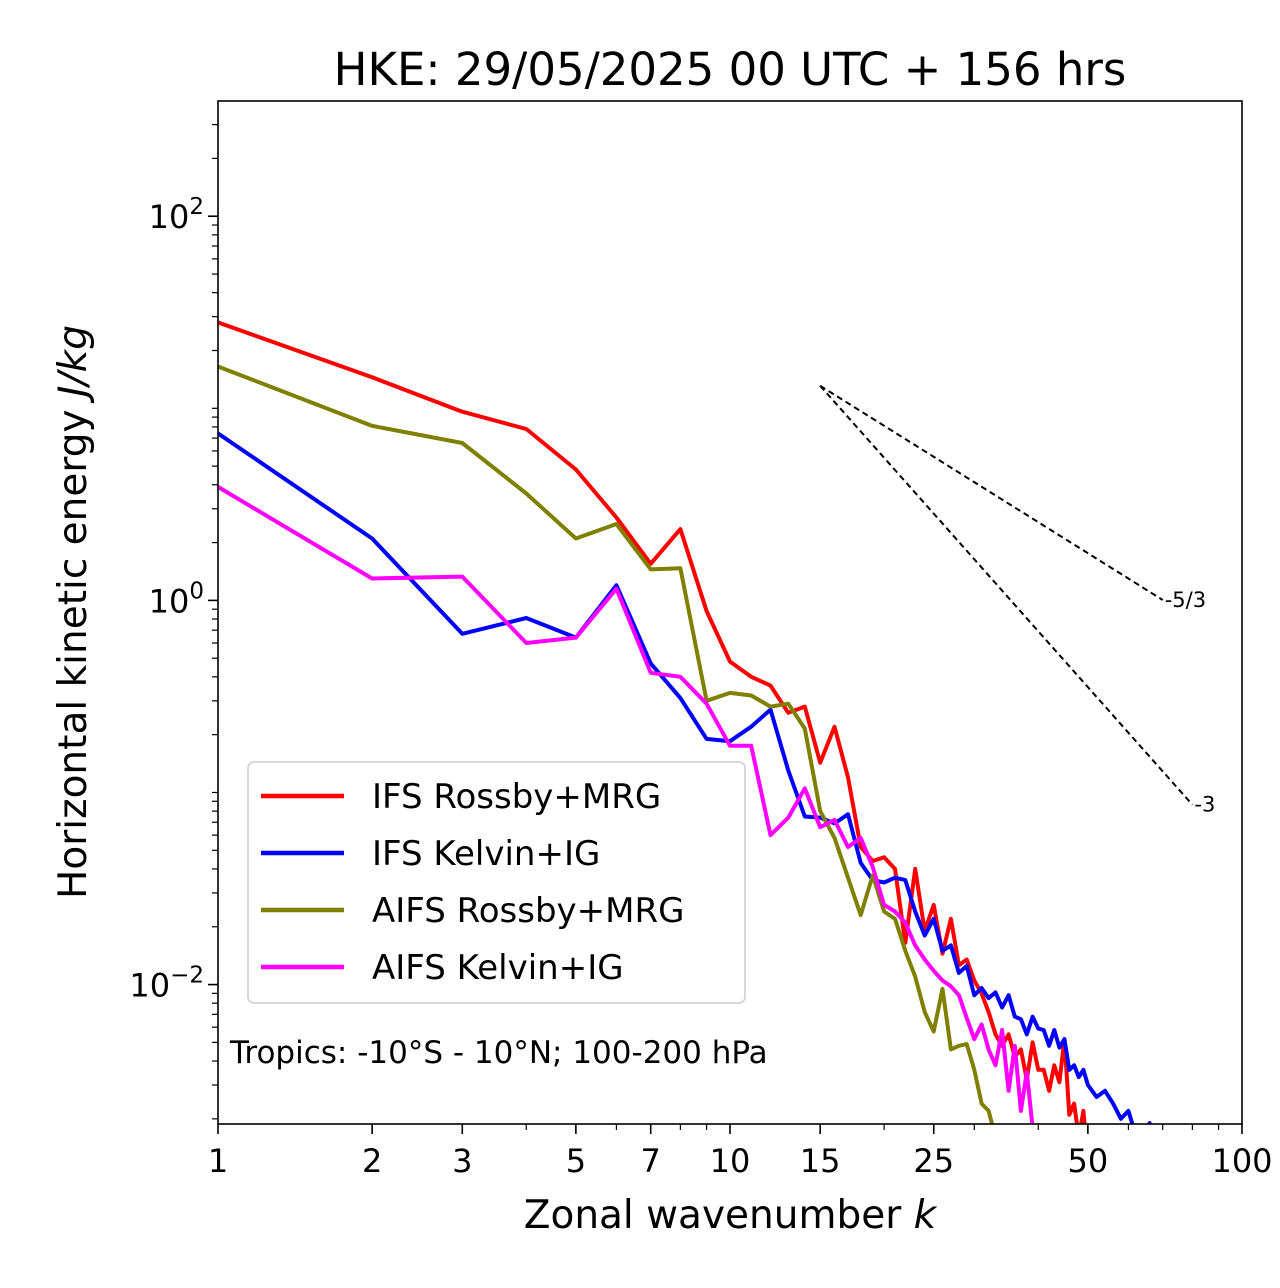  What do you see at coordinates (173, 621) in the screenshot?
I see `y-axis-ticks: 10⁻² 10⁰ 10²` at bounding box center [173, 621].